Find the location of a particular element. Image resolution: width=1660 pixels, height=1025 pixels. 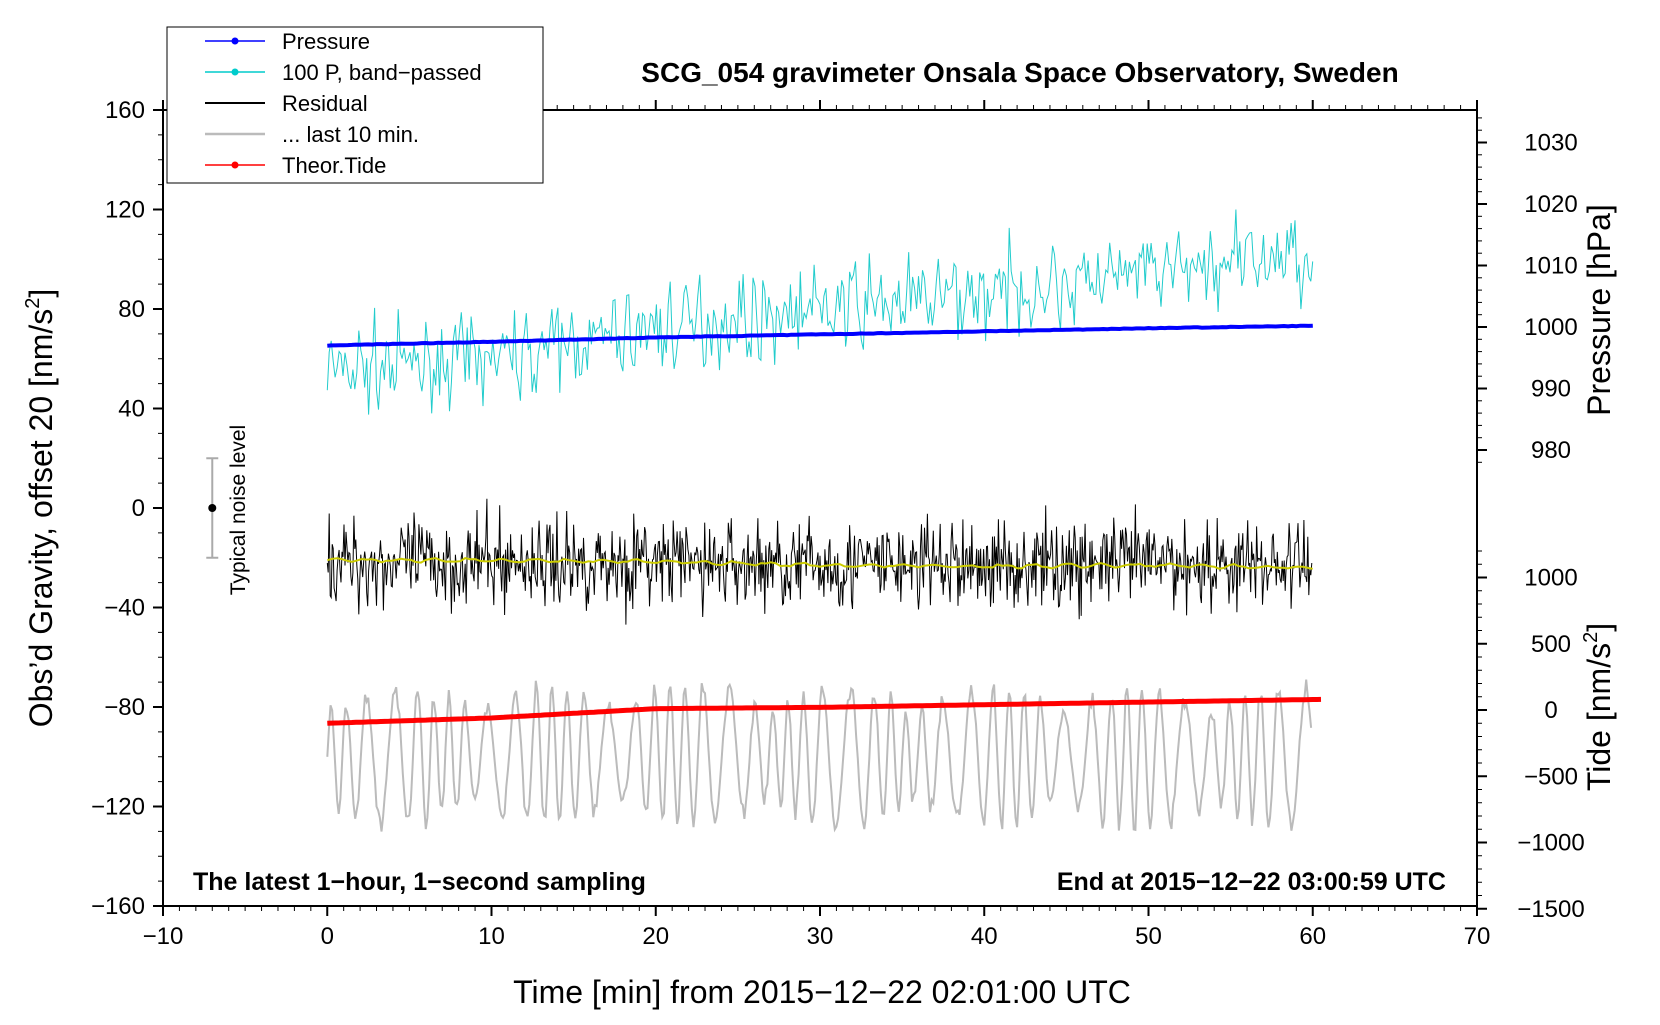

annotation-right: End at 2015−12−22 03:00:59 UTC is located at coordinates (1251, 882).